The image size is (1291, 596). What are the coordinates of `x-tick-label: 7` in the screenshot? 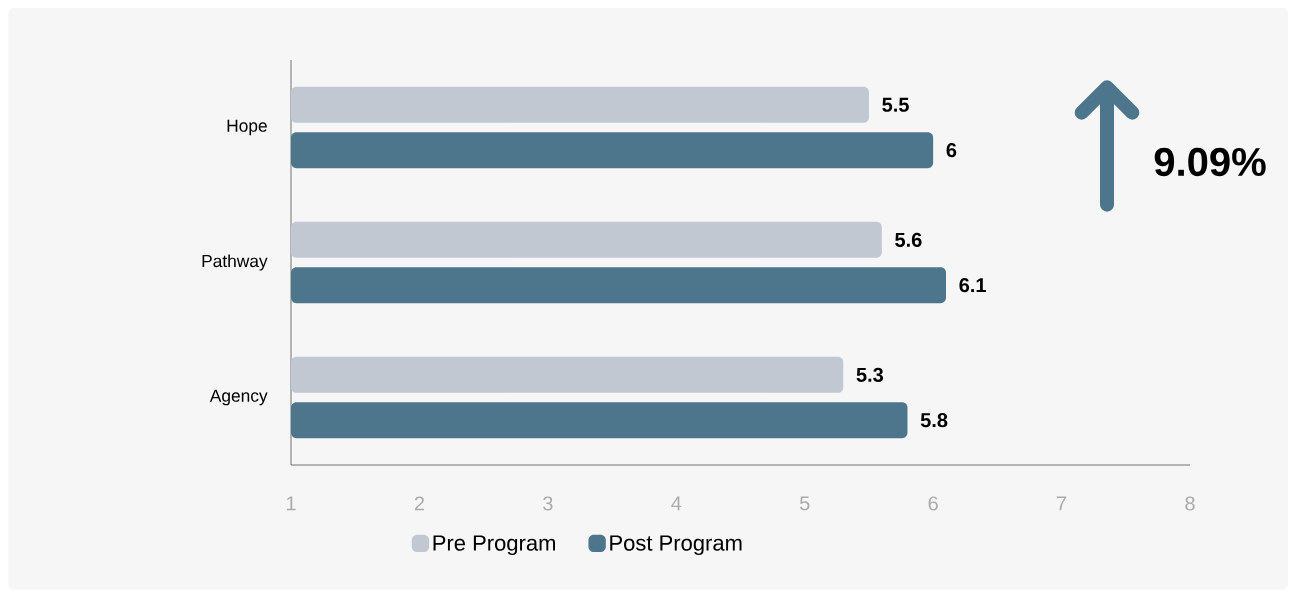 It's located at (1062, 503).